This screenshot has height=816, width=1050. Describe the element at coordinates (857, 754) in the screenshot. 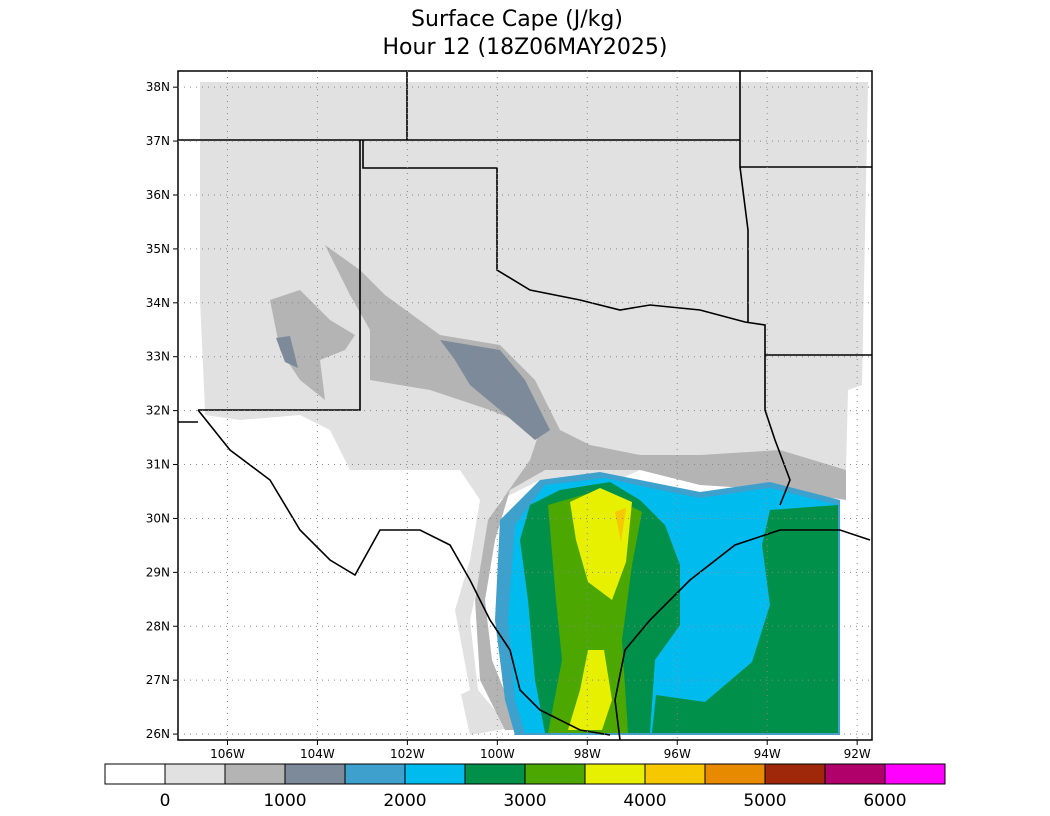

I see `x-tick-label: 92W` at that location.